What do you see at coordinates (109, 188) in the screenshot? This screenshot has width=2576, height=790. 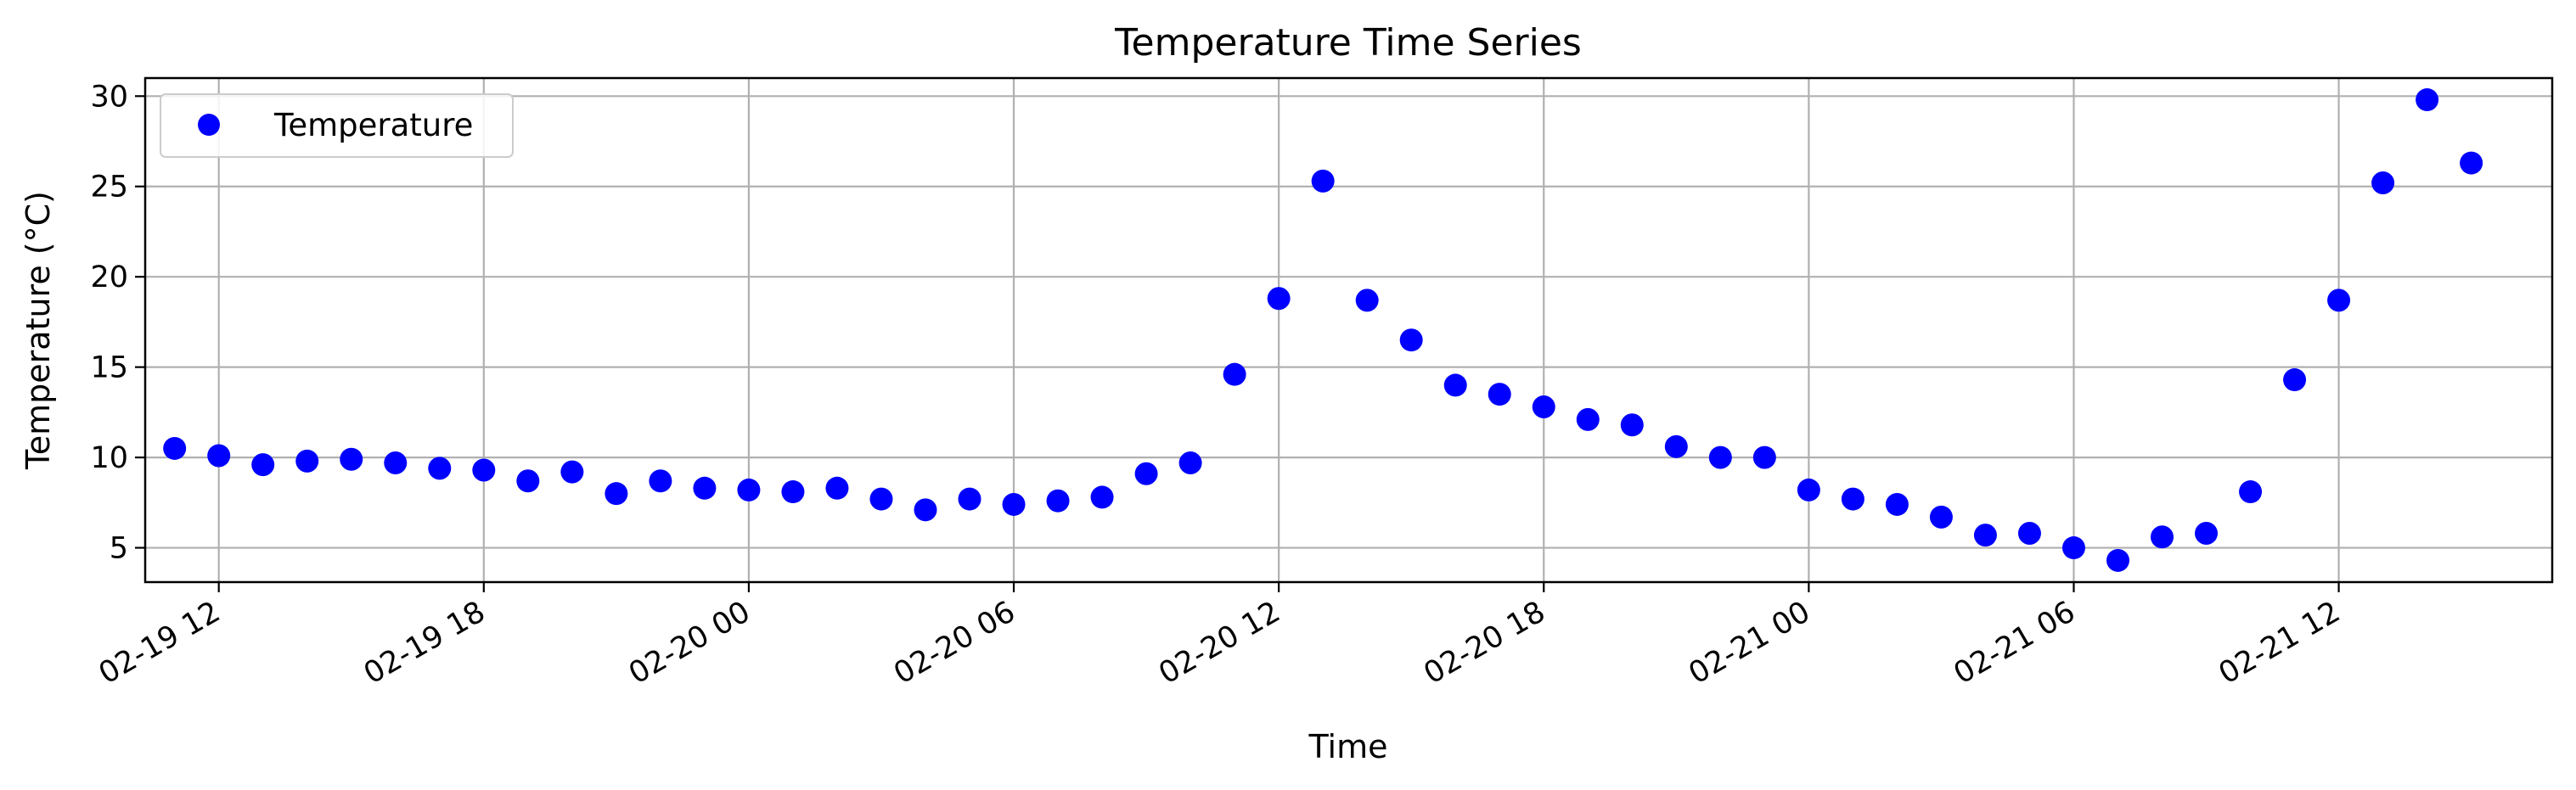 I see `y-tick-label: 25` at bounding box center [109, 188].